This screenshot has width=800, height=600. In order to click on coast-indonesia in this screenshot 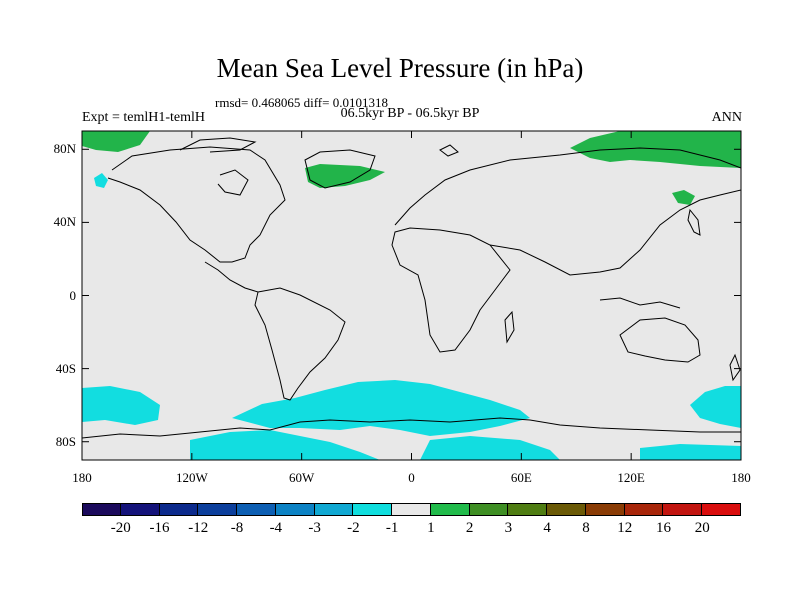, I will do `click(640, 303)`.